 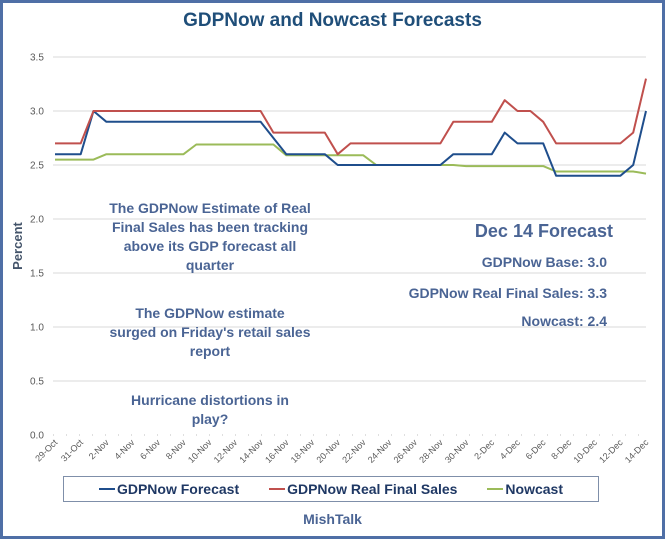 I want to click on annotation-line: Final Sales has been tracking, so click(x=210, y=227).